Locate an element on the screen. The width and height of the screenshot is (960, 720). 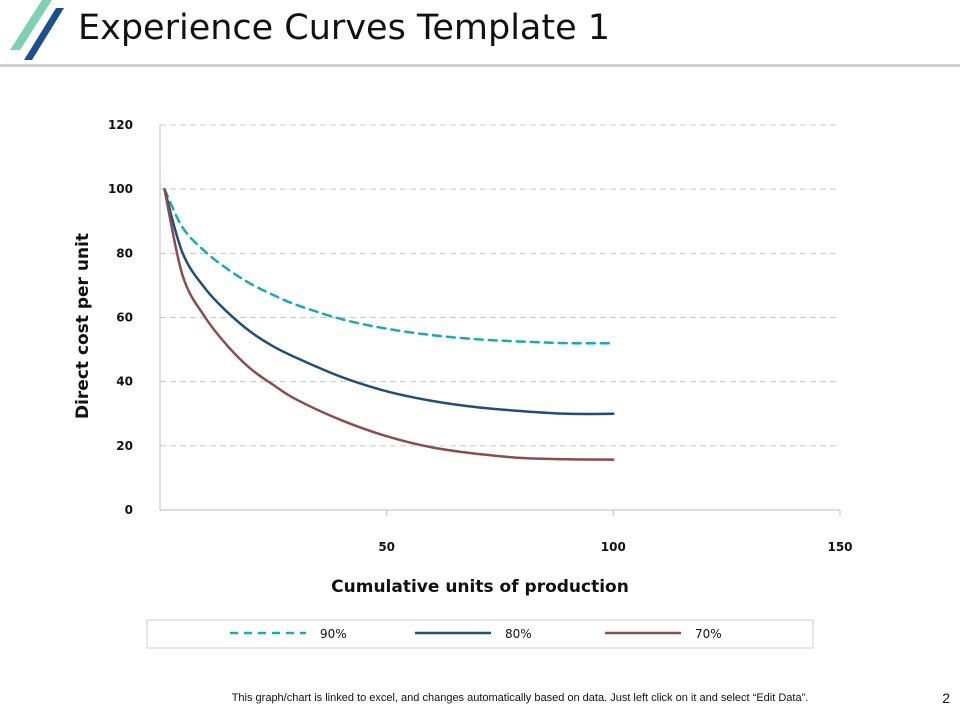
logo-dark-stripe is located at coordinates (44, 34).